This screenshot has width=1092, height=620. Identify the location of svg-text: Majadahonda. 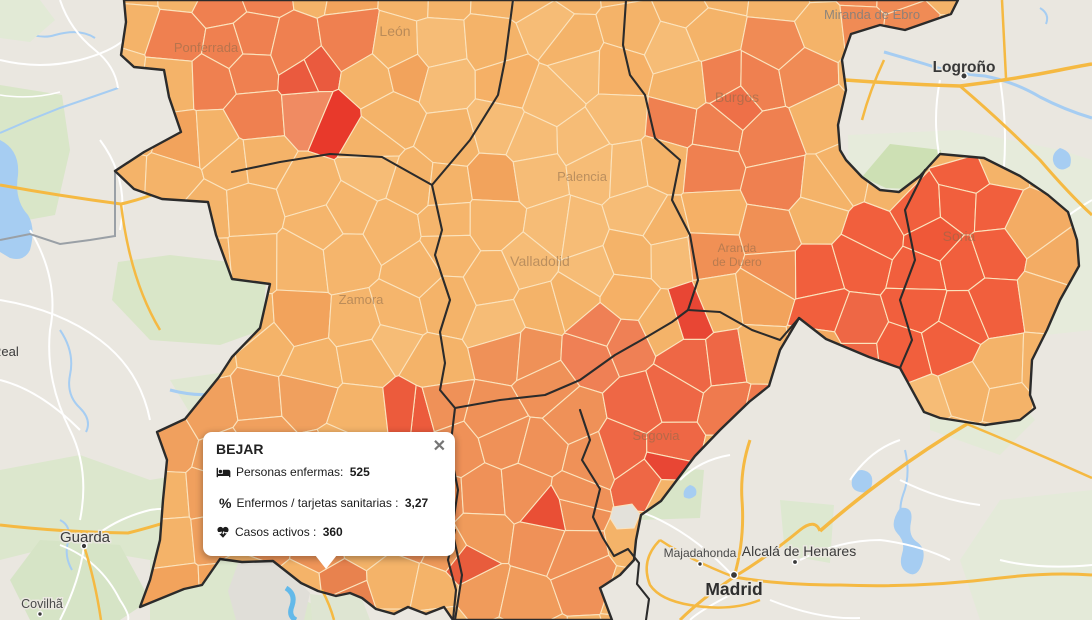
(700, 553).